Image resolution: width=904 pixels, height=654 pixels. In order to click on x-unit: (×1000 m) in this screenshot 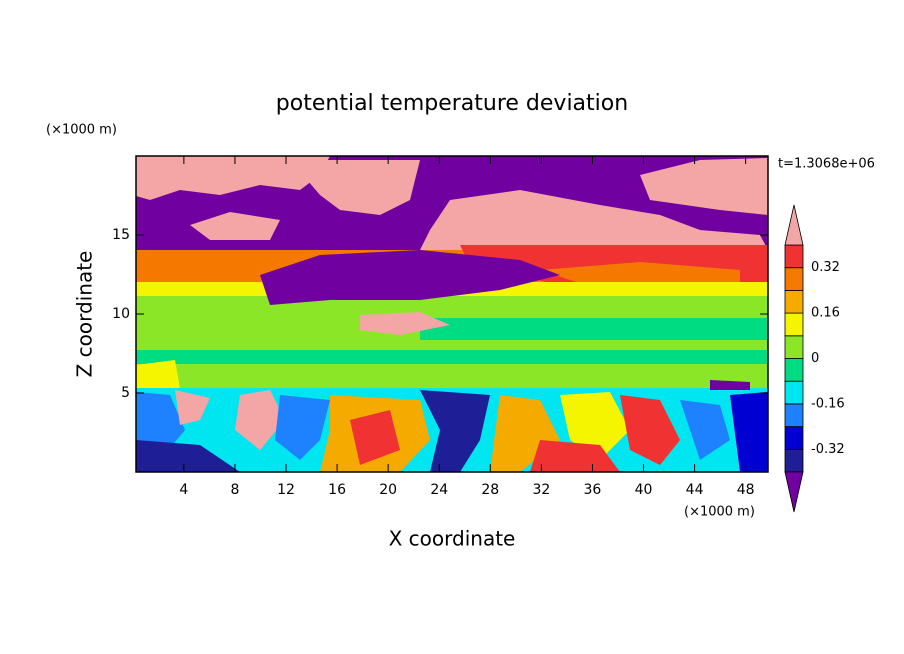, I will do `click(719, 512)`.